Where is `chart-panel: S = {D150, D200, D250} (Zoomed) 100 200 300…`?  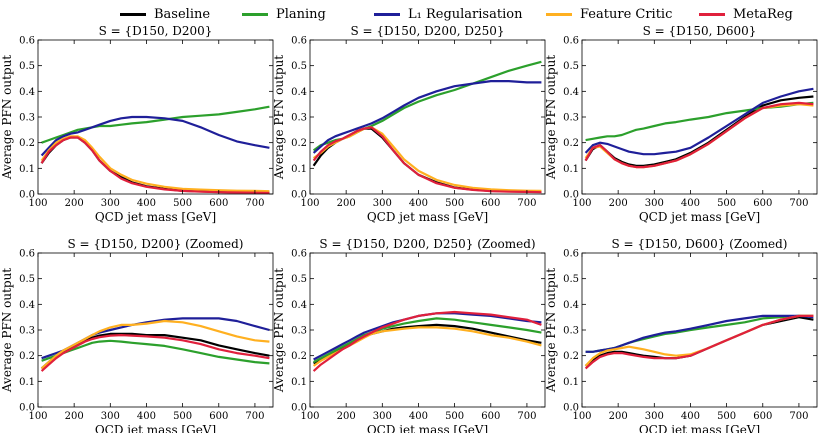
chart-panel: S = {D150, D200, D250} (Zoomed) 100 200 300… is located at coordinates (409, 335).